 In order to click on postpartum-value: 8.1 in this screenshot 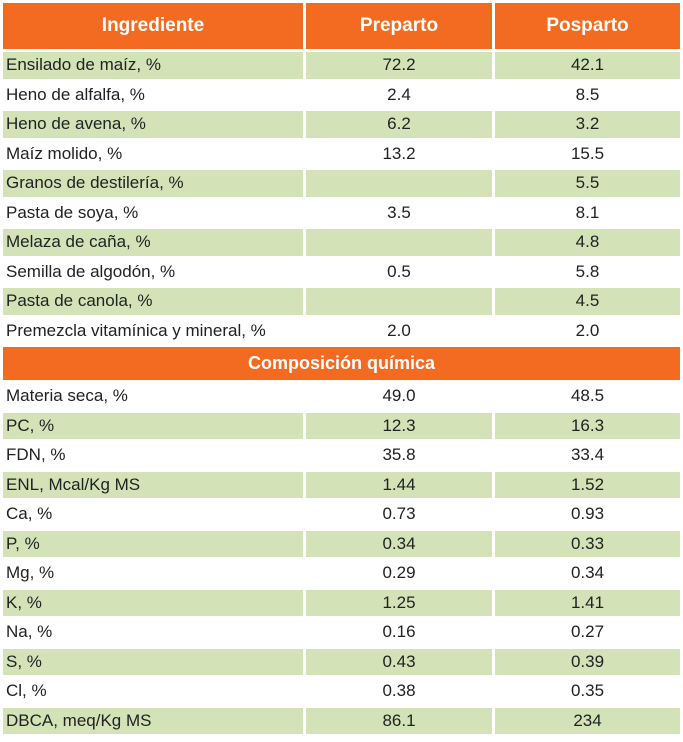, I will do `click(587, 212)`.